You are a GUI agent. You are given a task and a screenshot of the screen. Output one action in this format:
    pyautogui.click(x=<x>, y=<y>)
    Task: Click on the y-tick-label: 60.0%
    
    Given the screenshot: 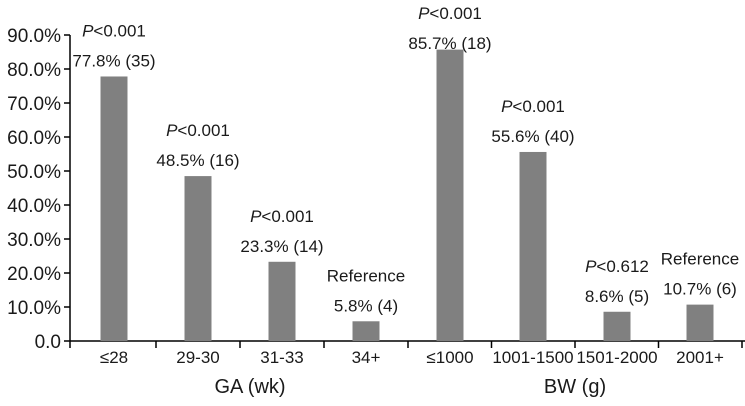 What is the action you would take?
    pyautogui.click(x=34, y=138)
    